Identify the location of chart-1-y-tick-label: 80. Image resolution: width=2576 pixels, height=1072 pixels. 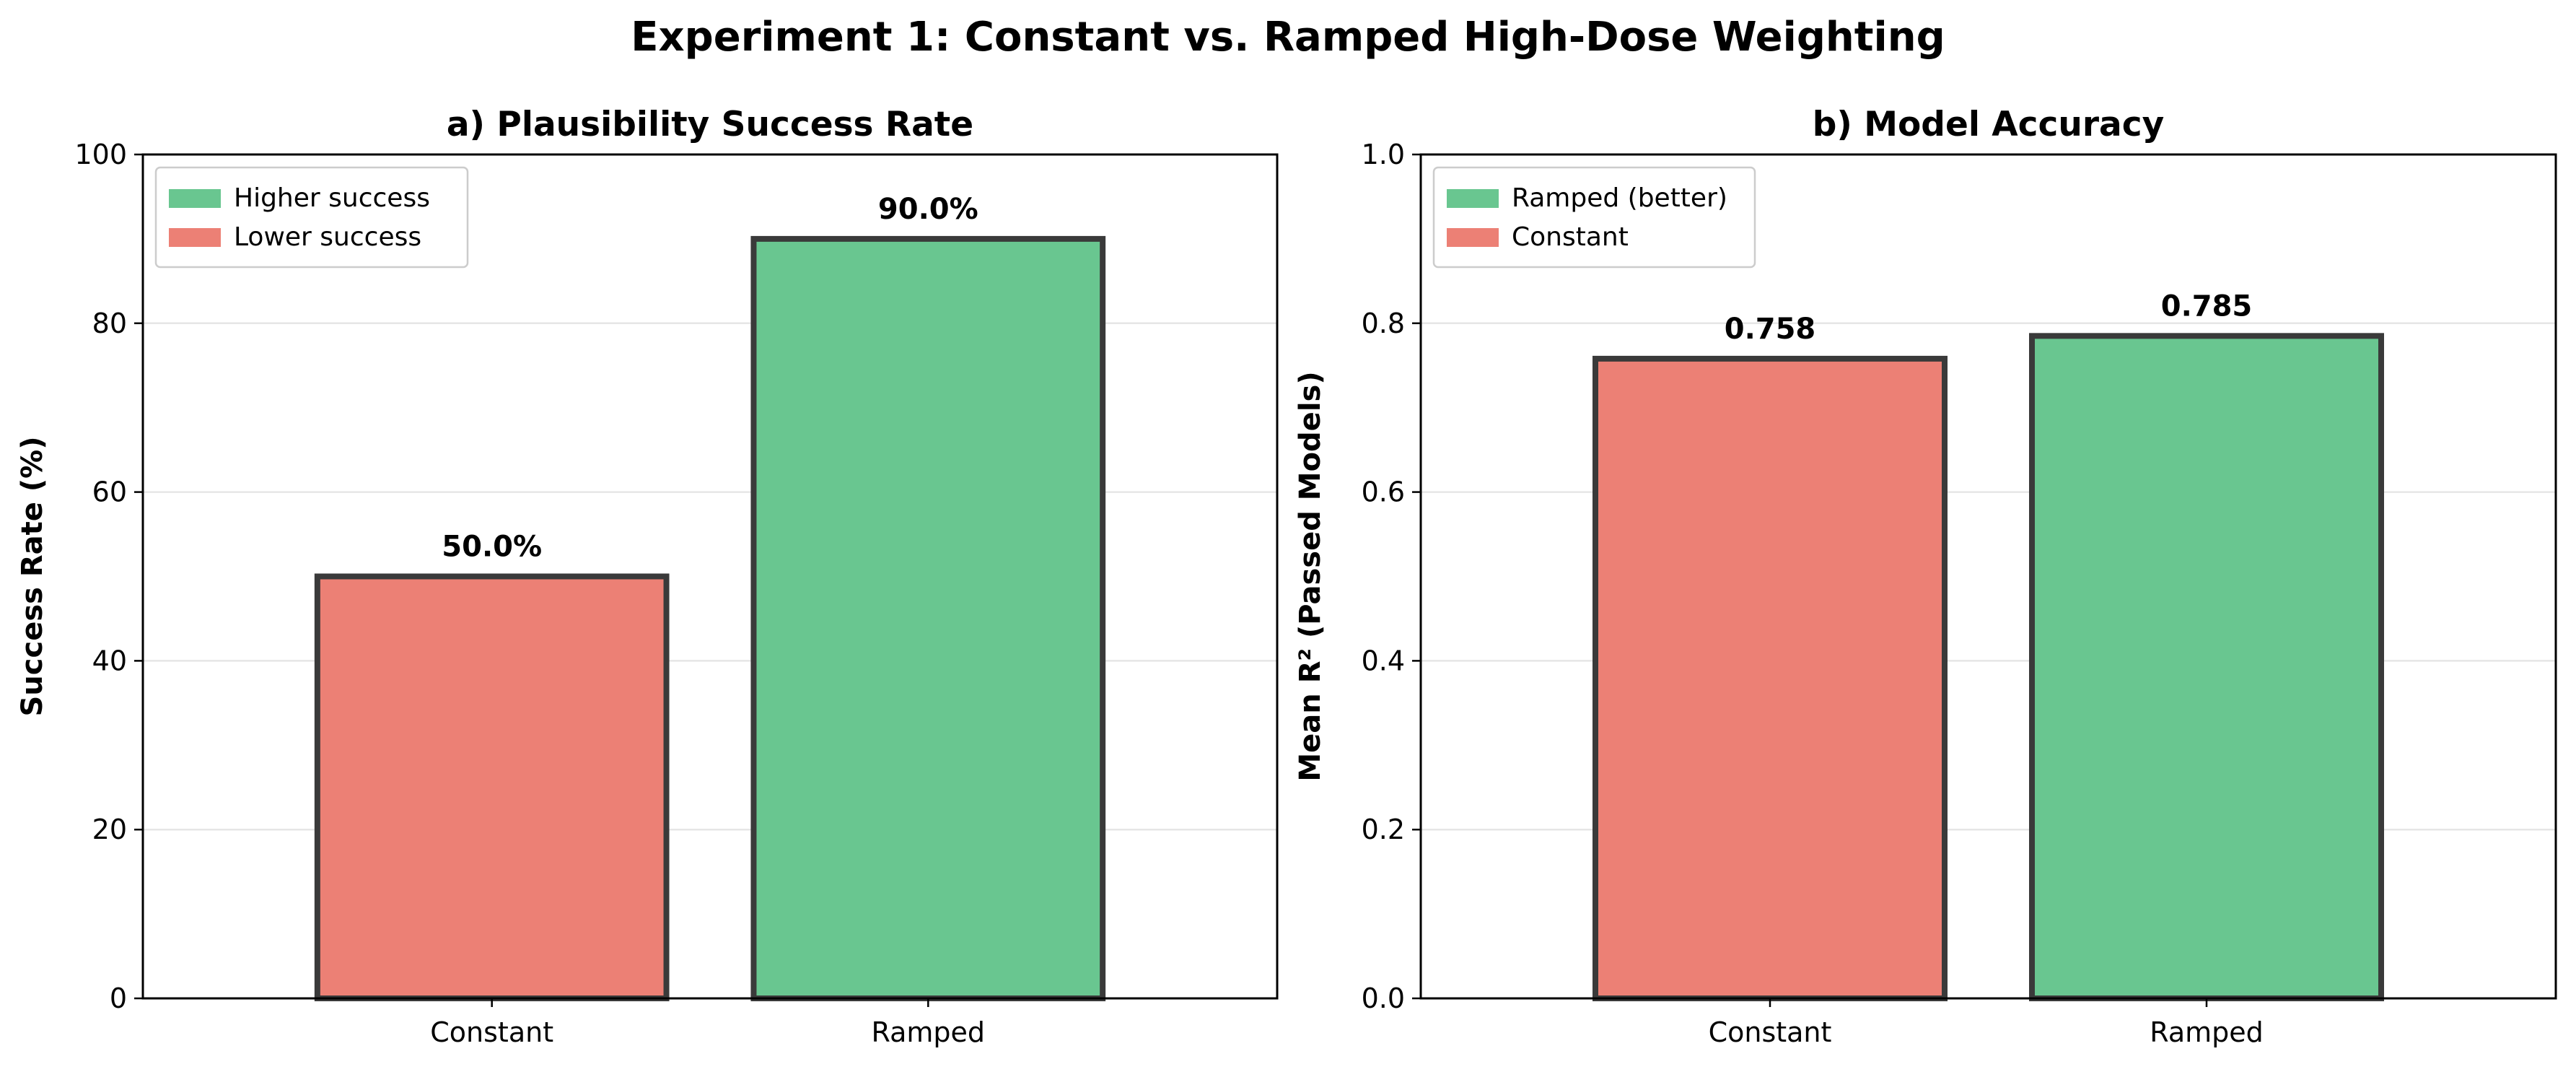
(109, 323).